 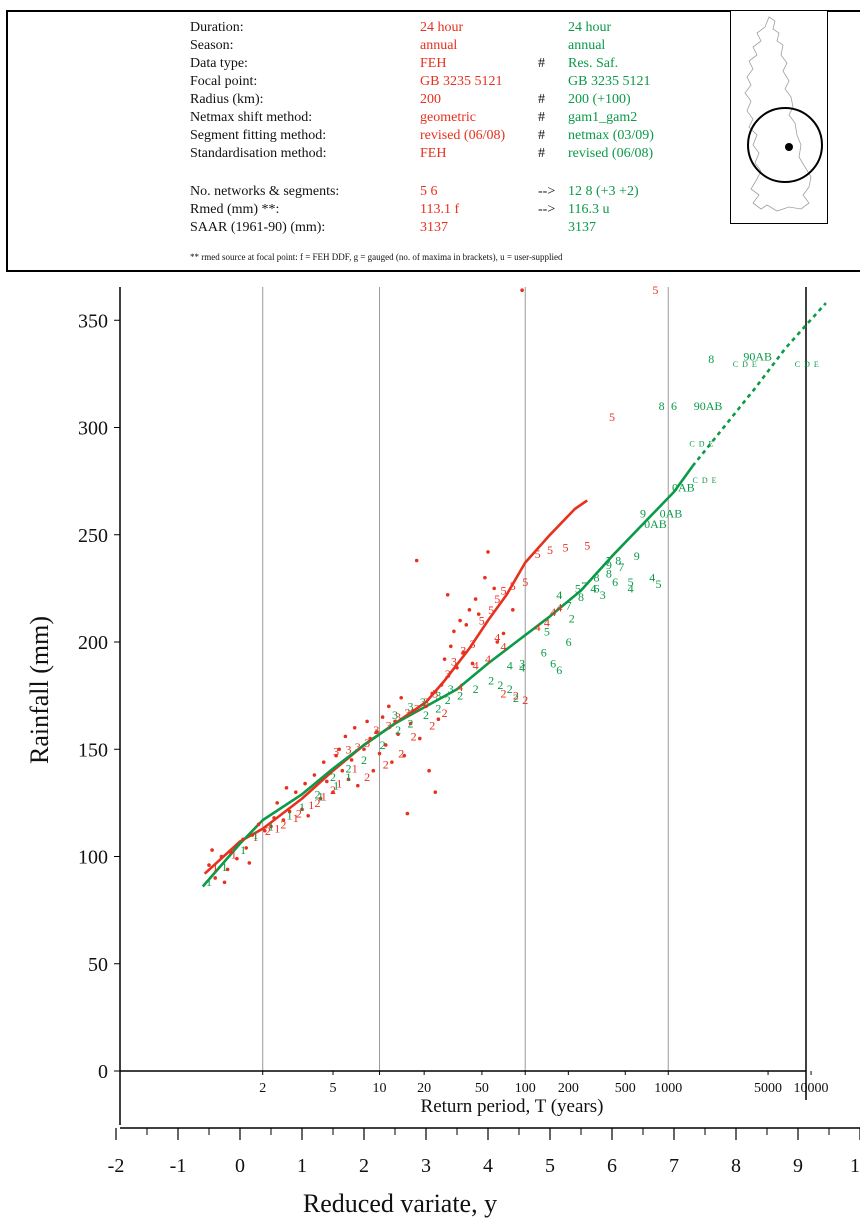 I want to click on y-tick-label: 0, so click(x=103, y=1072).